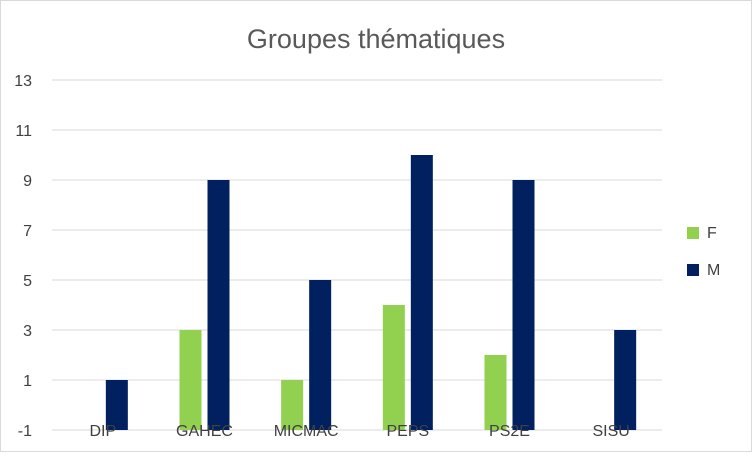 The width and height of the screenshot is (754, 454). What do you see at coordinates (713, 270) in the screenshot?
I see `legend-label-m: M` at bounding box center [713, 270].